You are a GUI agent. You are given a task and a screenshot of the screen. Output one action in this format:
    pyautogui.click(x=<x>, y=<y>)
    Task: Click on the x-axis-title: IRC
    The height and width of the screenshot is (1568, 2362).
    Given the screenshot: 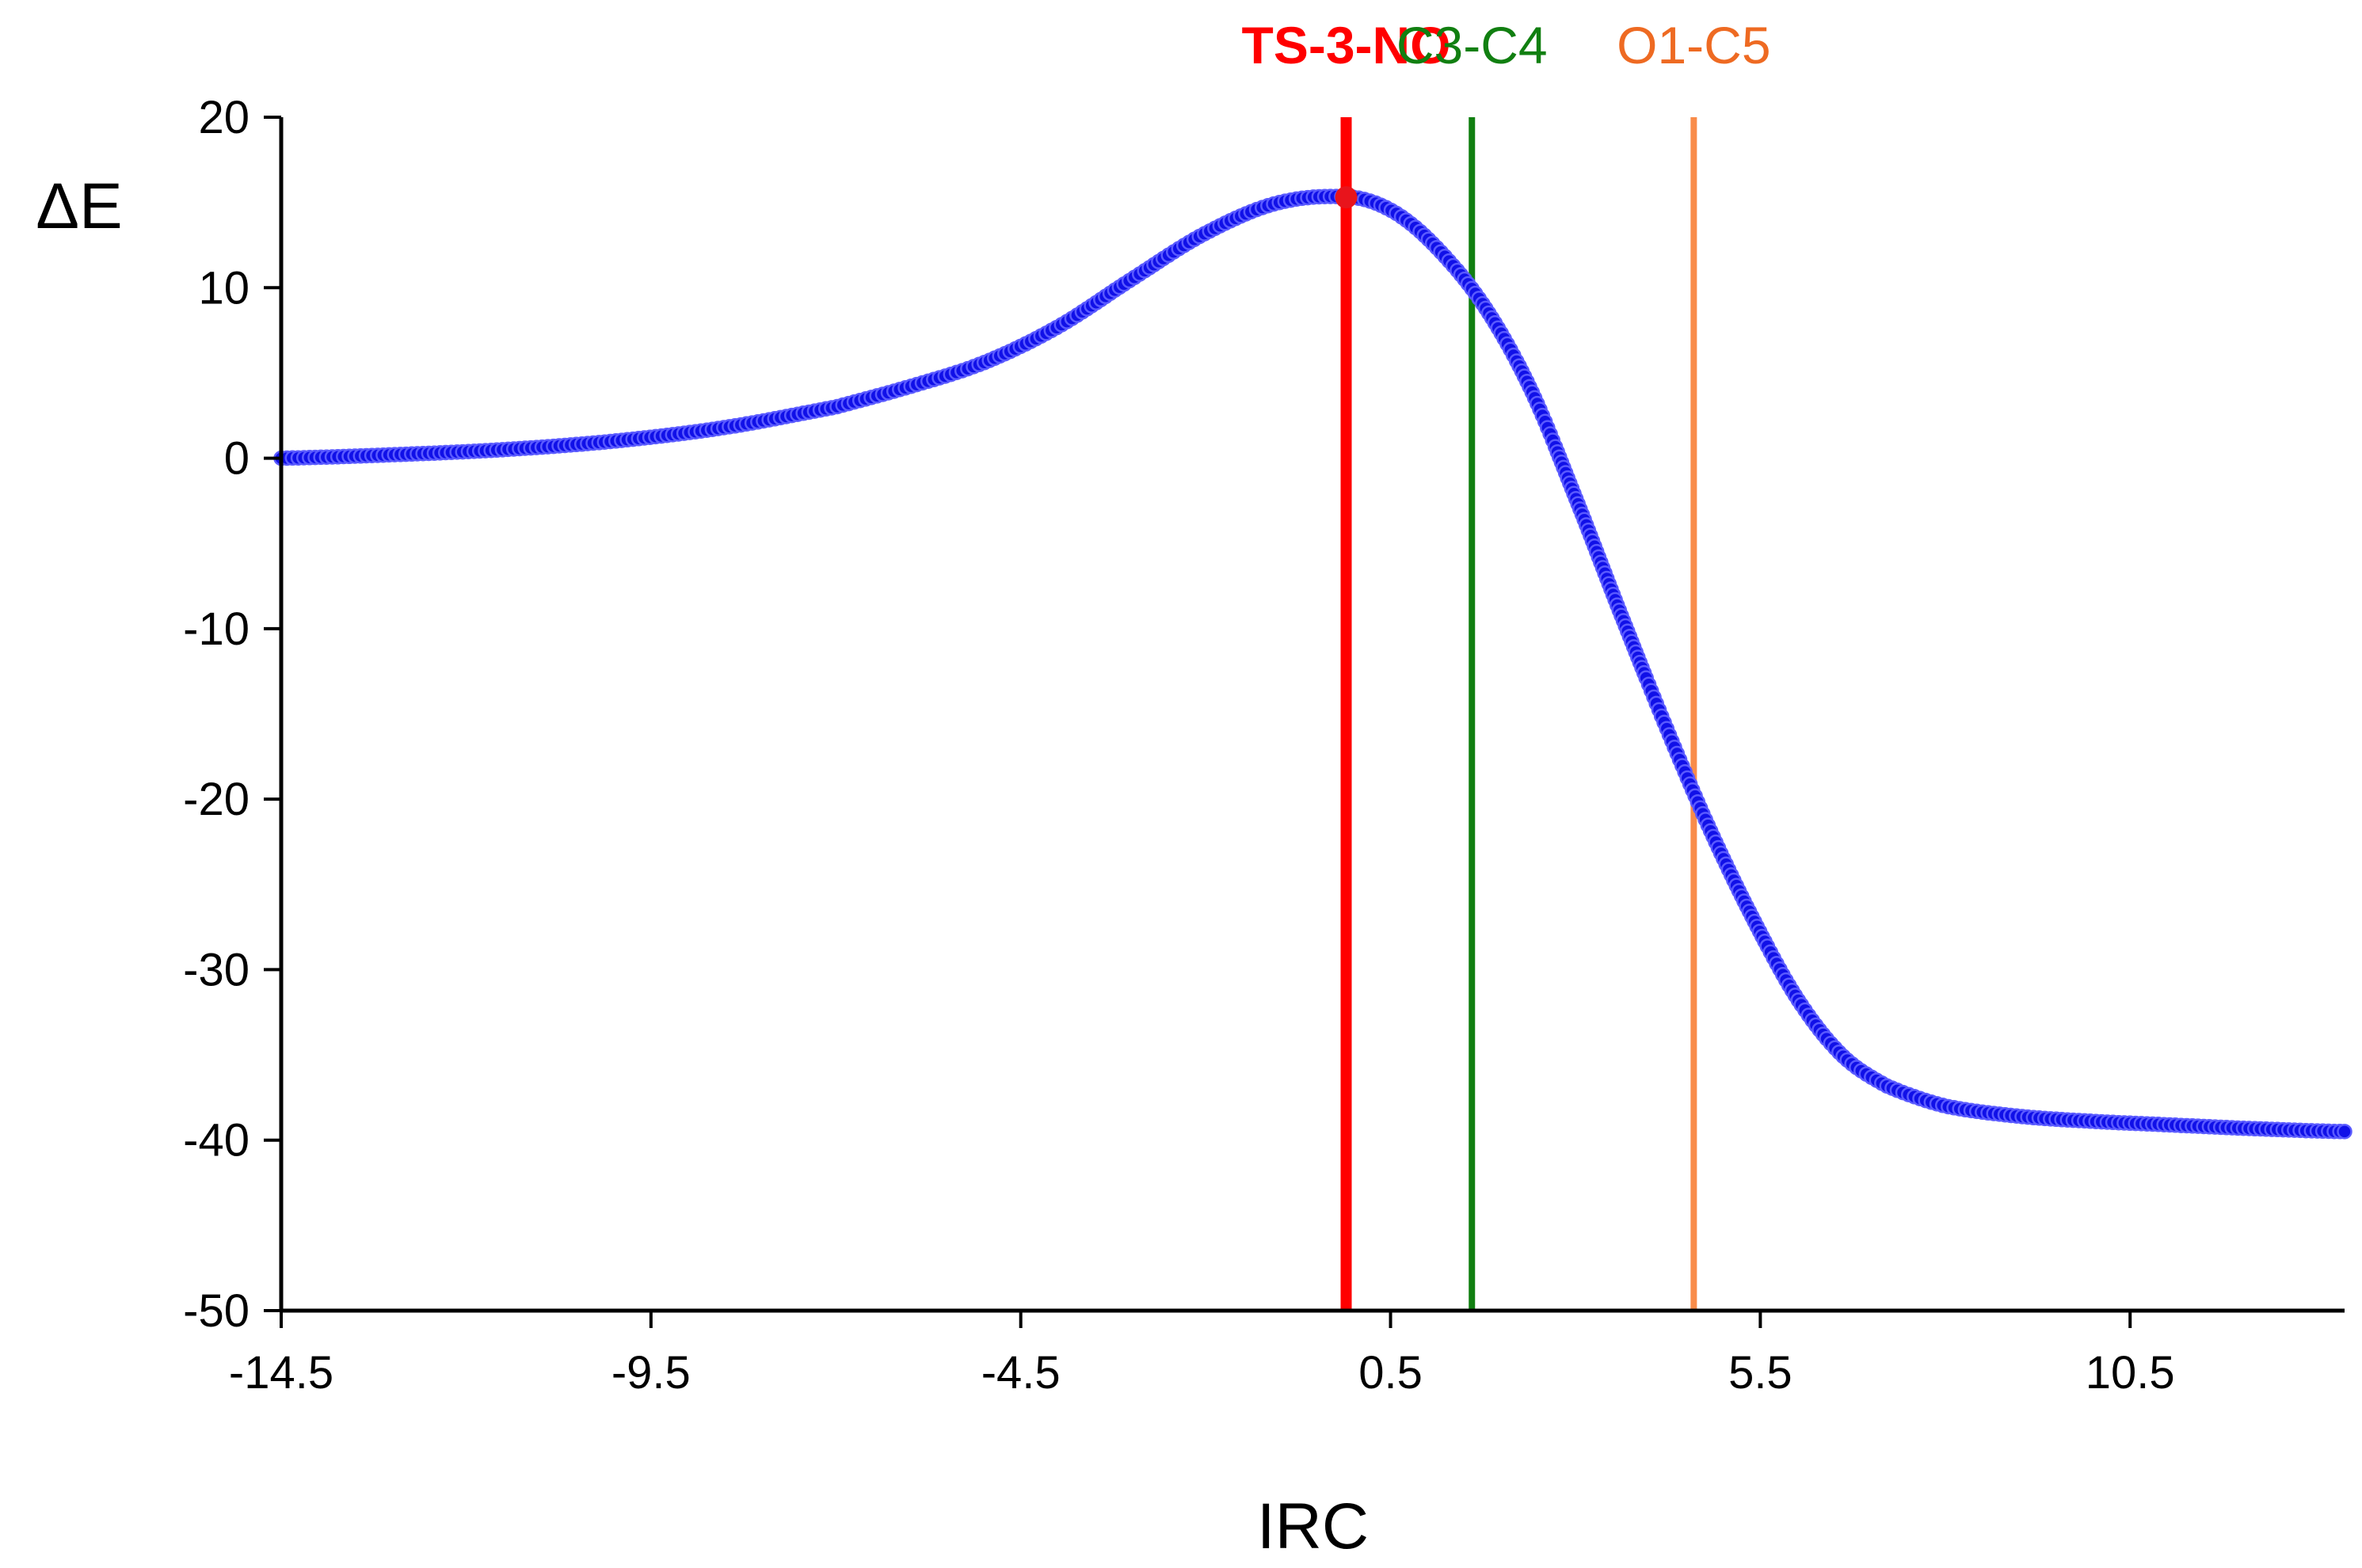 What is the action you would take?
    pyautogui.click(x=1313, y=1526)
    